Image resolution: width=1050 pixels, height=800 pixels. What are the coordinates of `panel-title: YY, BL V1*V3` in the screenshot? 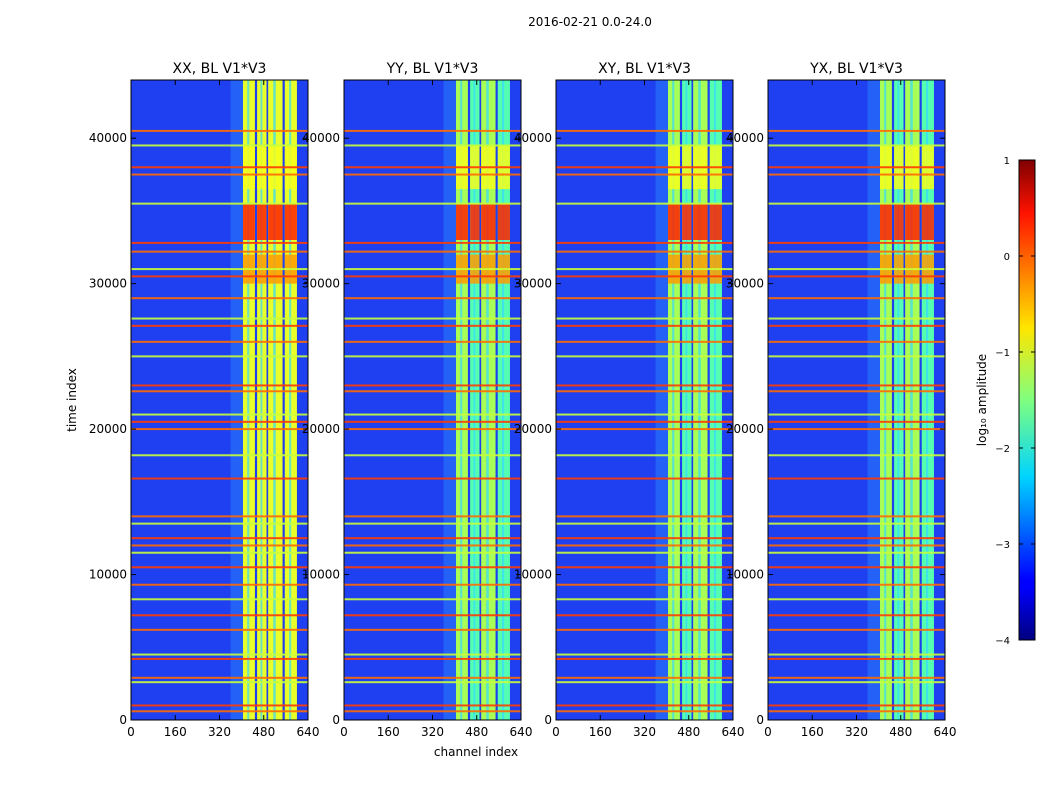 It's located at (432, 69).